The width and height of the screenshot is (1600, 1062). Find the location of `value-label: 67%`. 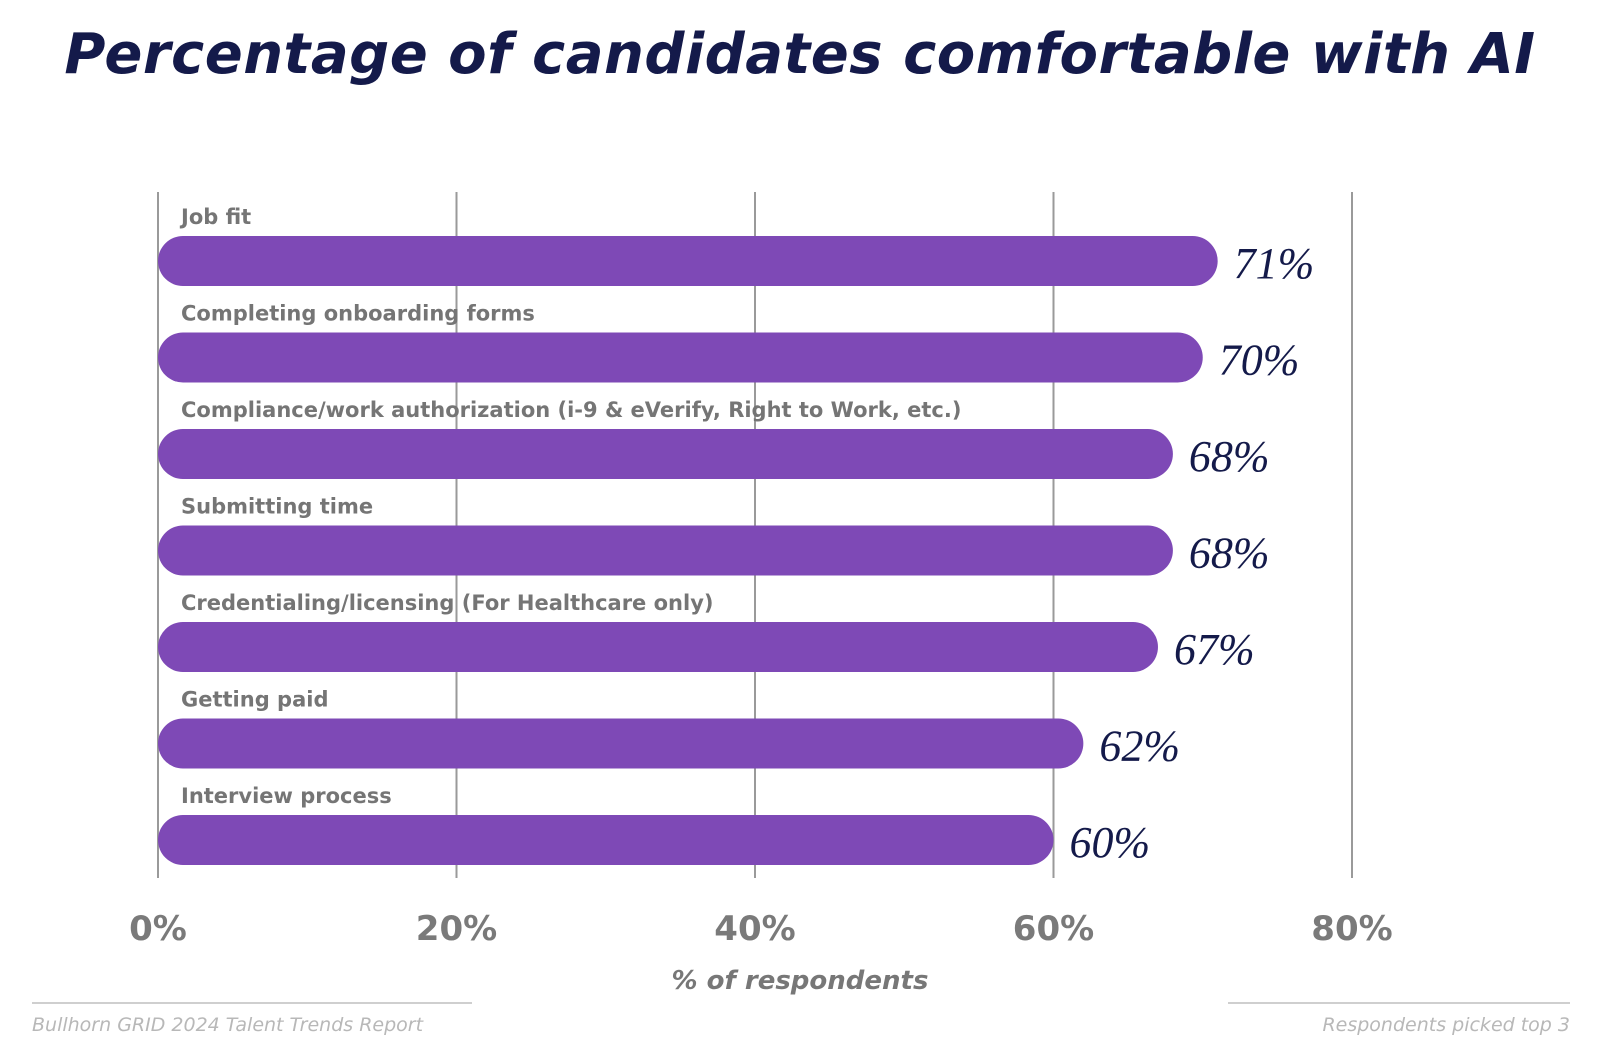

value-label: 67% is located at coordinates (1214, 649).